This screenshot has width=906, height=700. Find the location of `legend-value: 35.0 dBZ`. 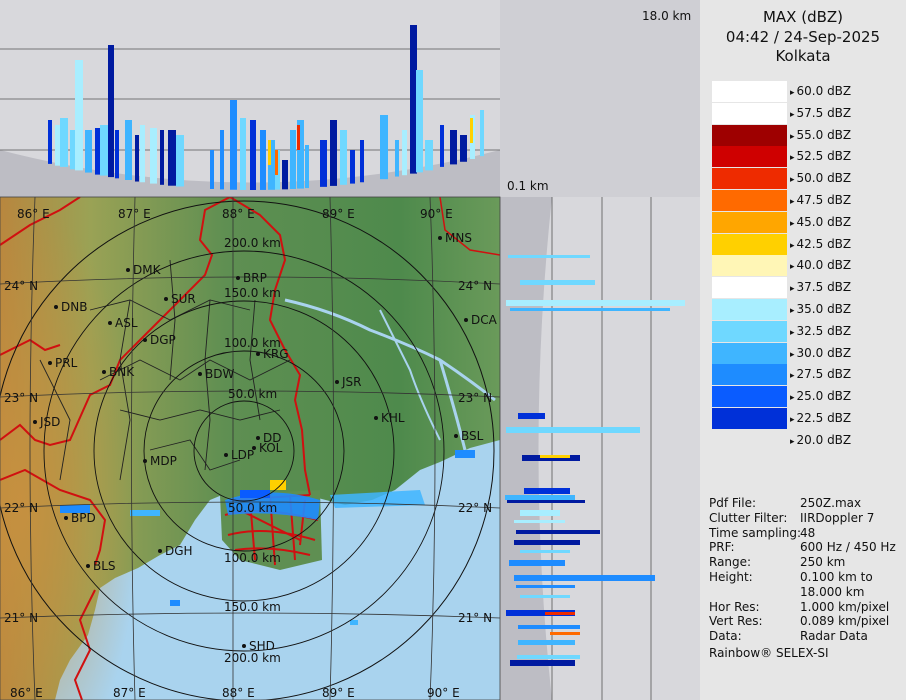

legend-value: 35.0 dBZ is located at coordinates (821, 309).